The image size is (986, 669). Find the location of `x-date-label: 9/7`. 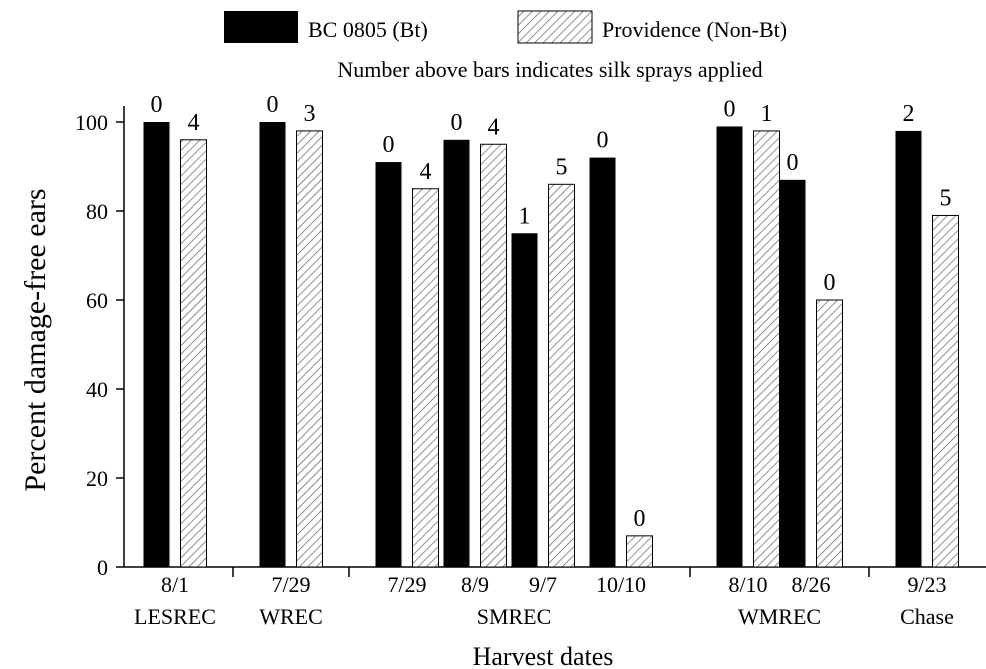

x-date-label: 9/7 is located at coordinates (543, 584).